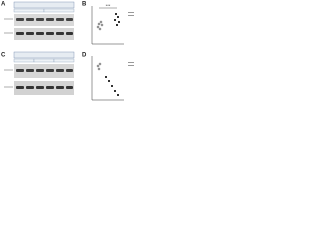 The width and height of the screenshot is (320, 240). Describe the element at coordinates (84, 56) in the screenshot. I see `panel-label: D` at that location.